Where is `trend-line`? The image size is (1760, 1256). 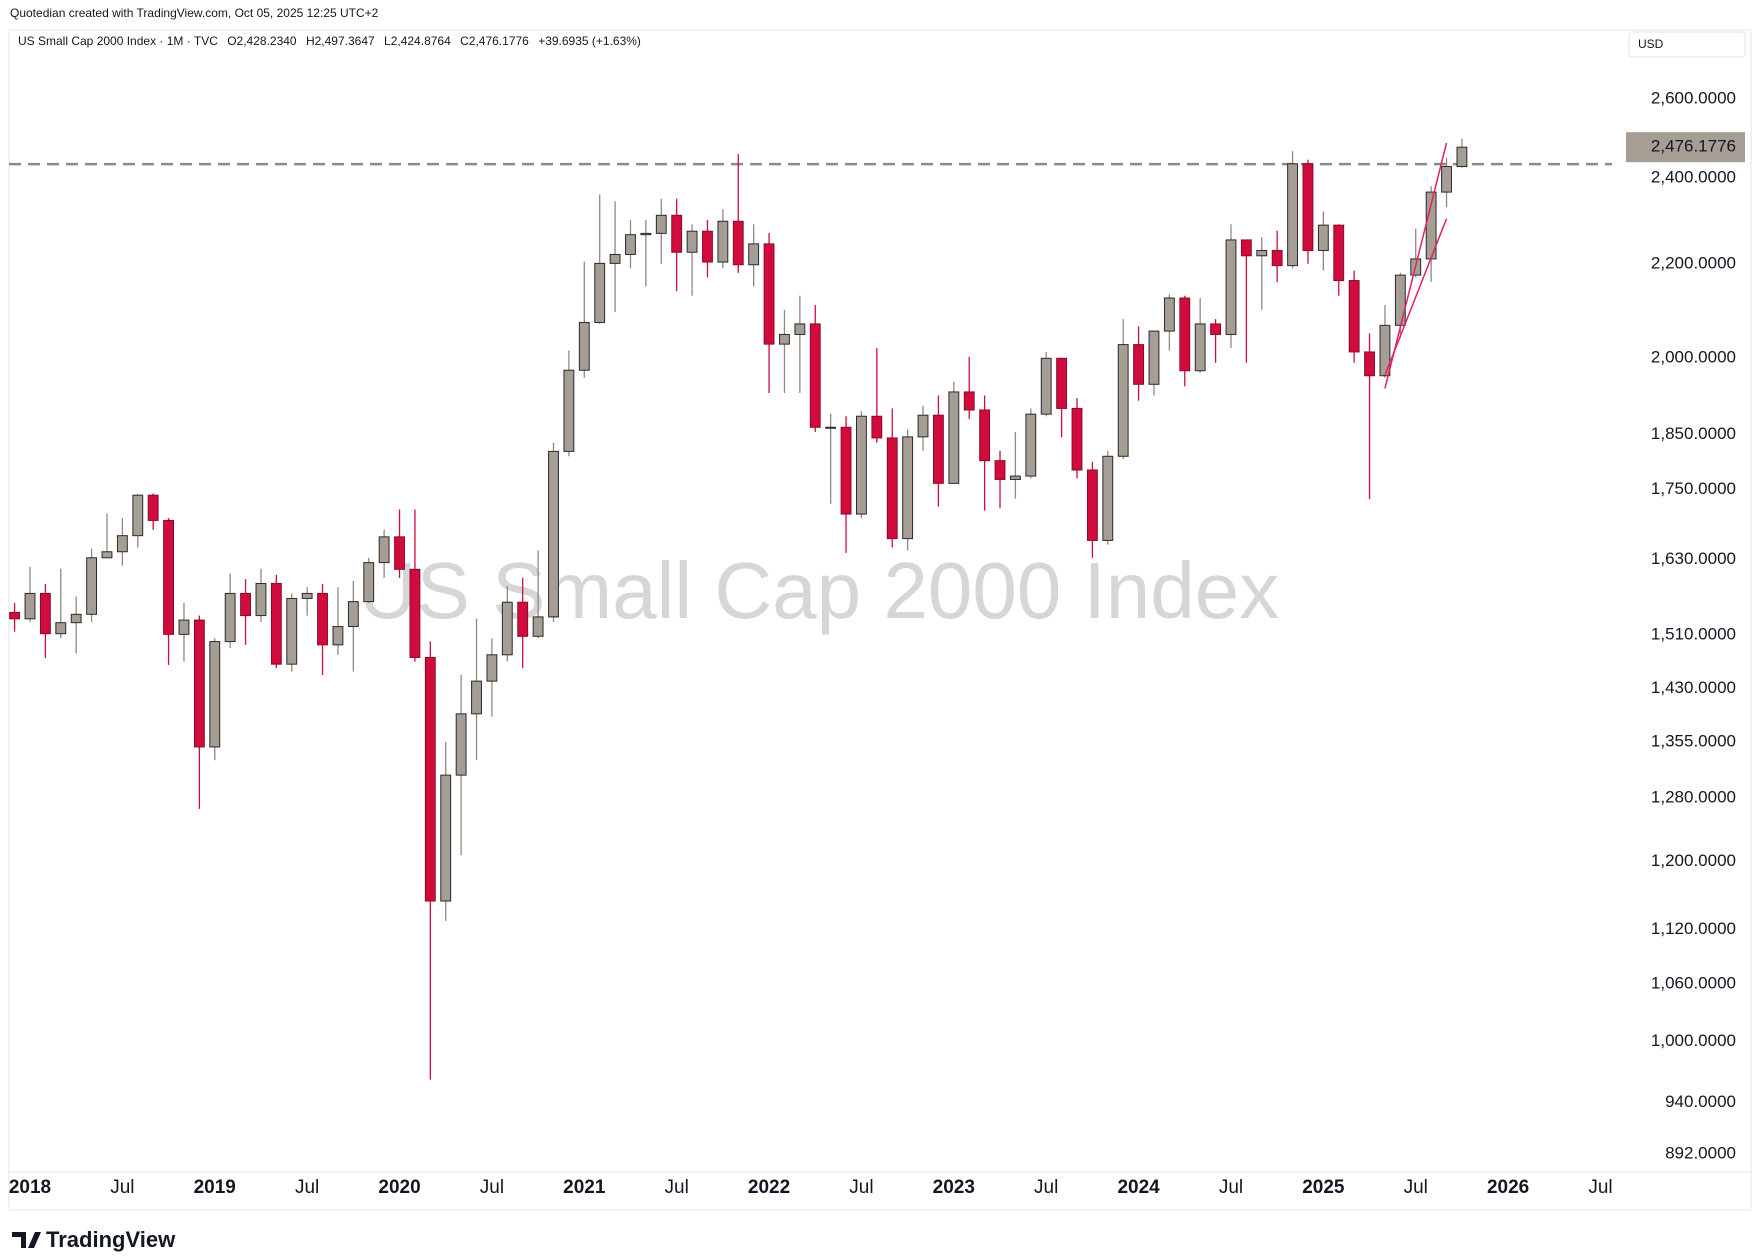
trend-line is located at coordinates (1416, 297).